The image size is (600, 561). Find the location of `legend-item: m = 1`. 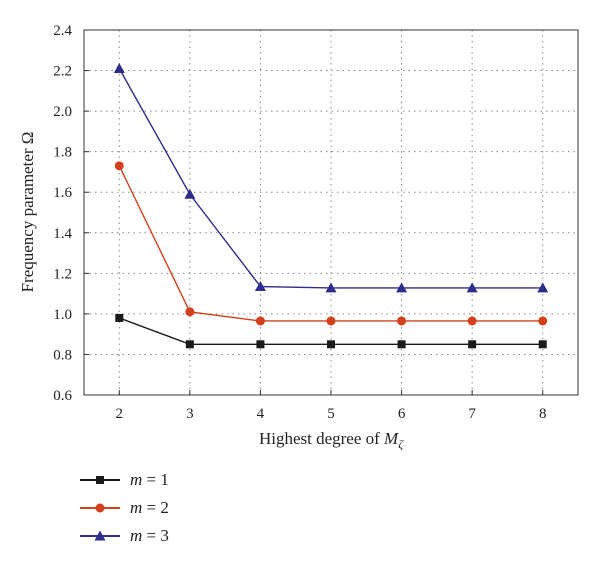

legend-item: m = 1 is located at coordinates (124, 480).